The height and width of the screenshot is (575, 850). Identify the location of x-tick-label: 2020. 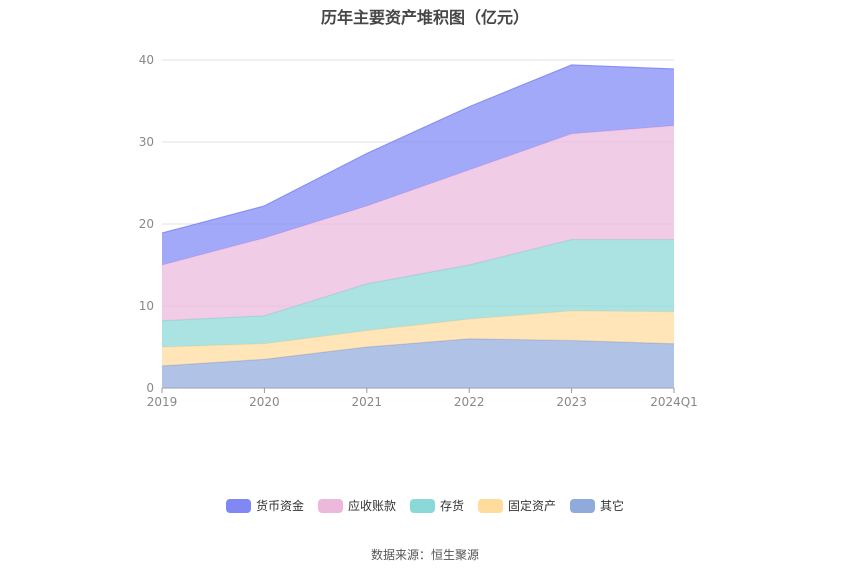
(264, 402).